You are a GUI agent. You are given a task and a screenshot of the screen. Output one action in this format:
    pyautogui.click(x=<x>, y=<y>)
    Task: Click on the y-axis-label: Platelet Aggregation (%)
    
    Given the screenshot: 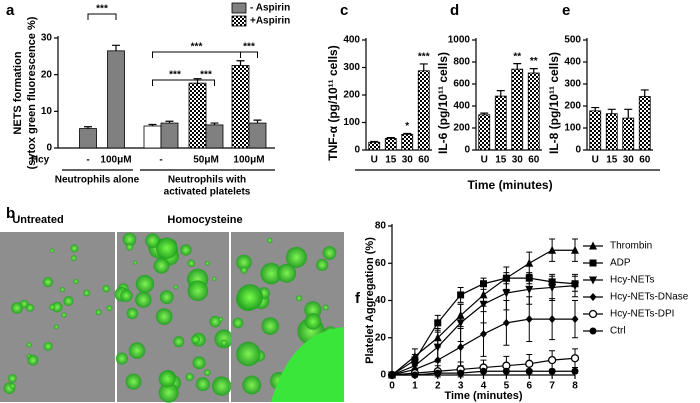 What is the action you would take?
    pyautogui.click(x=370, y=300)
    